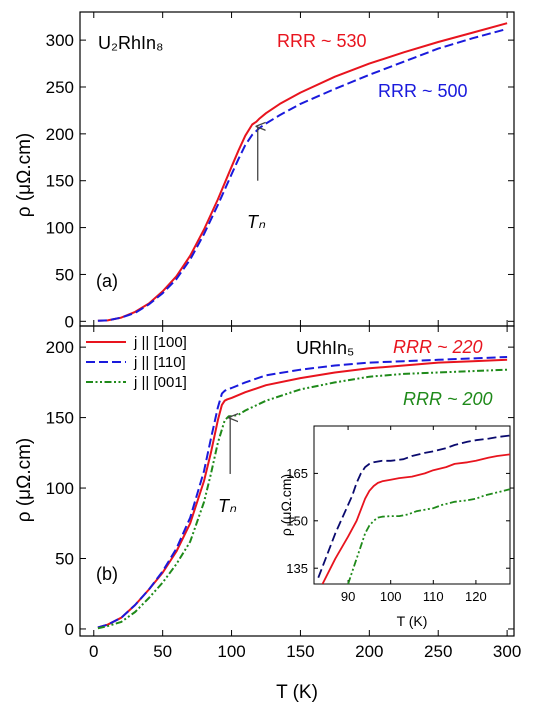  What do you see at coordinates (300, 651) in the screenshot?
I see `panel-b-xtick-label: 150` at bounding box center [300, 651].